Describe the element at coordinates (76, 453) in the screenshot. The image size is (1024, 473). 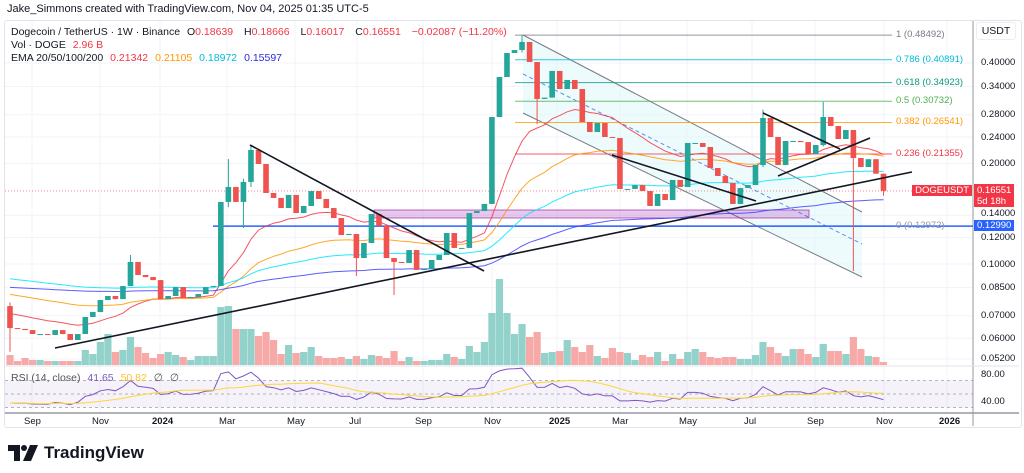
I see `tradingview-logo: TradingView` at that location.